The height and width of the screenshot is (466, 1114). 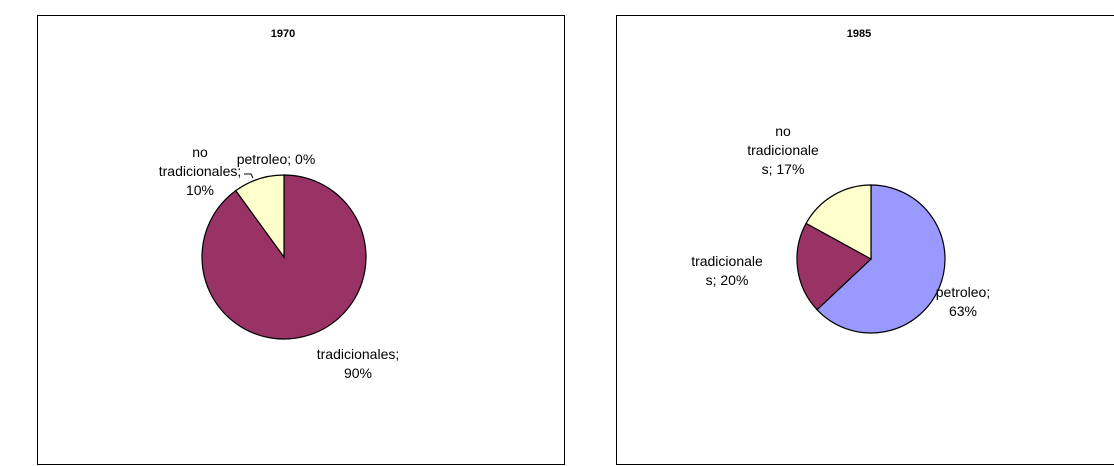 I want to click on slice-label-line: 63%, so click(x=963, y=311).